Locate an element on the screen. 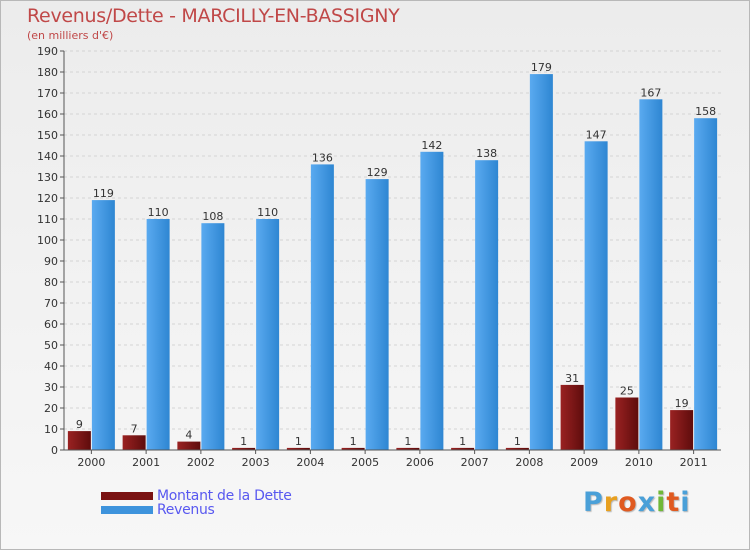 The image size is (750, 550). y-tick-label: 110 is located at coordinates (47, 219).